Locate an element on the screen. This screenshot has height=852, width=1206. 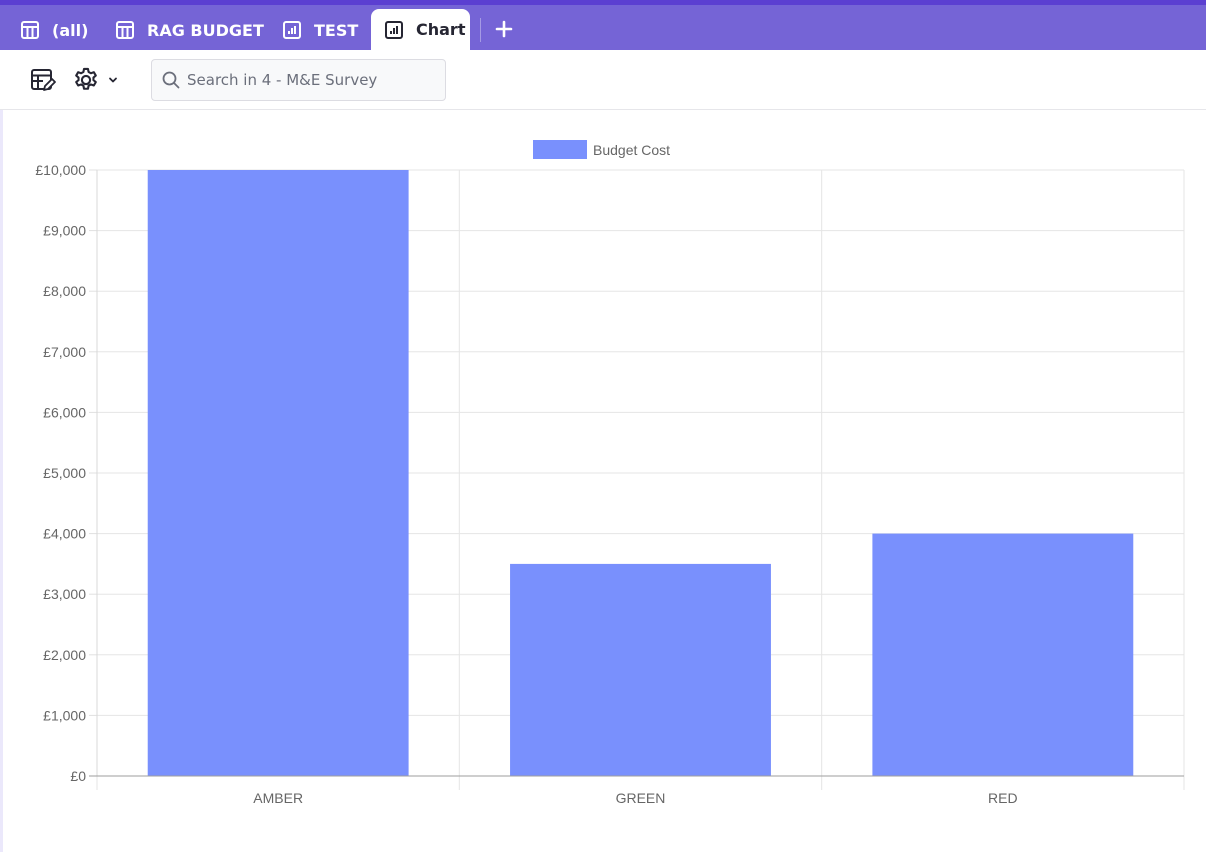
x-tick-label: AMBER is located at coordinates (278, 798).